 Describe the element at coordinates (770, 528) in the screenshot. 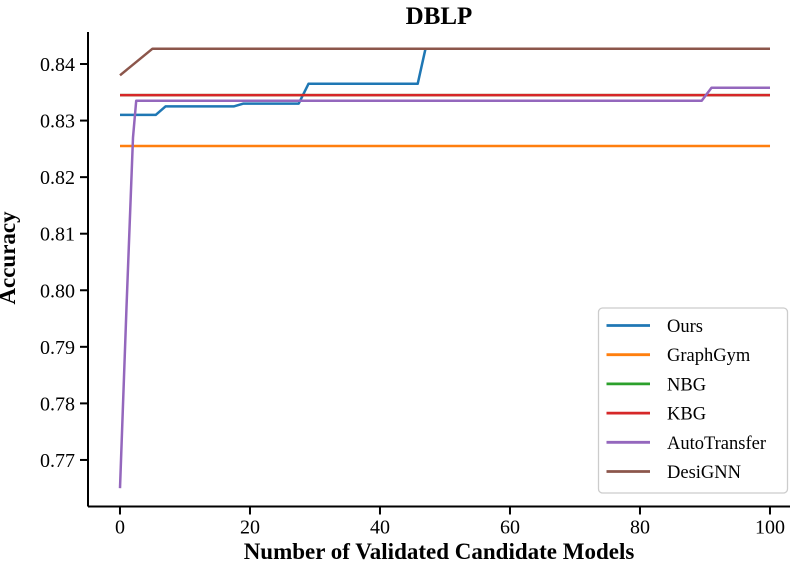

I see `x-tick-label: 100` at that location.